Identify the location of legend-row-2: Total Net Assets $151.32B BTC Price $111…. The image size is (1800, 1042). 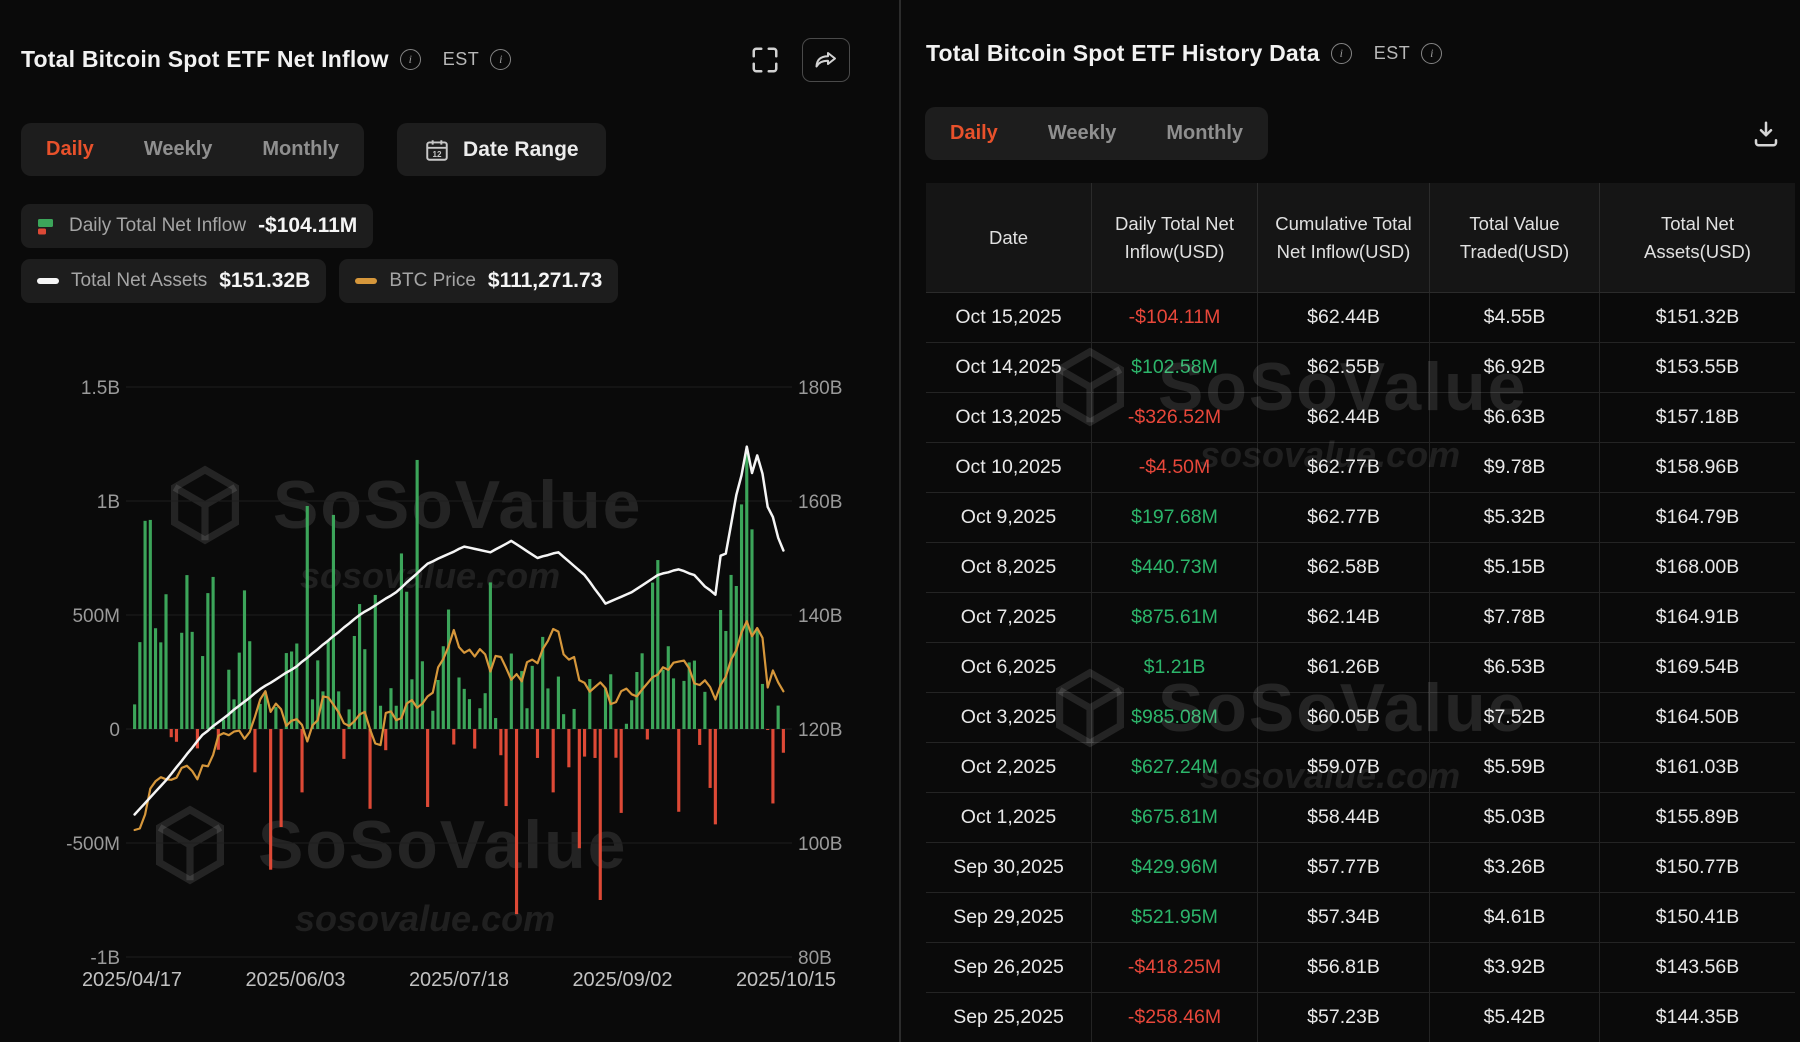
(320, 281).